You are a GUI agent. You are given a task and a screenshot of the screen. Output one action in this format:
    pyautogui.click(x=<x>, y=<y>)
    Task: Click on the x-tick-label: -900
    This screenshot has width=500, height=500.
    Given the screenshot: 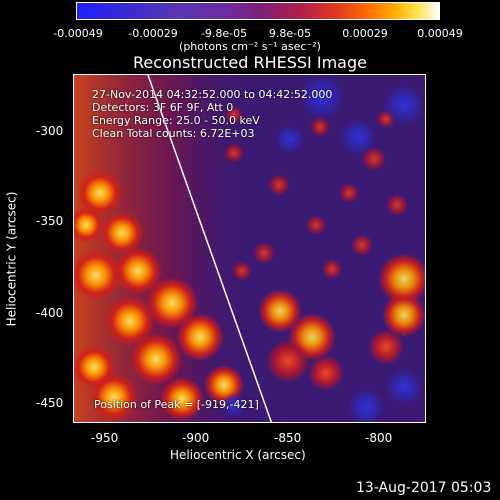 What is the action you would take?
    pyautogui.click(x=196, y=438)
    